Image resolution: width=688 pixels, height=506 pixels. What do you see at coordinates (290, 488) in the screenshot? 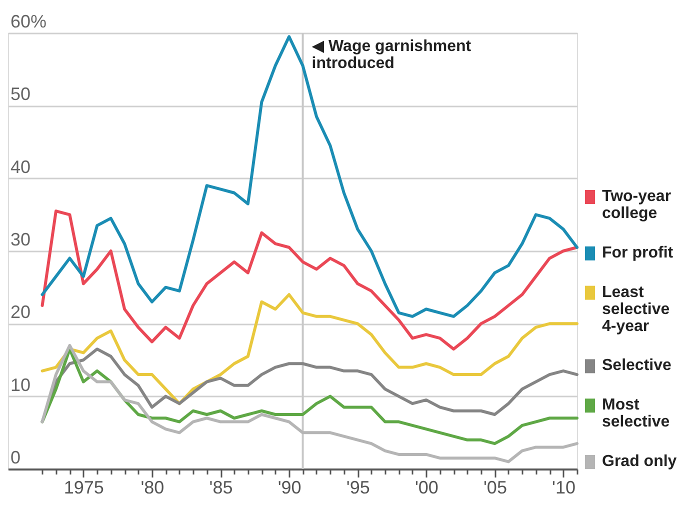
I see `x-tick-label: '90` at bounding box center [290, 488].